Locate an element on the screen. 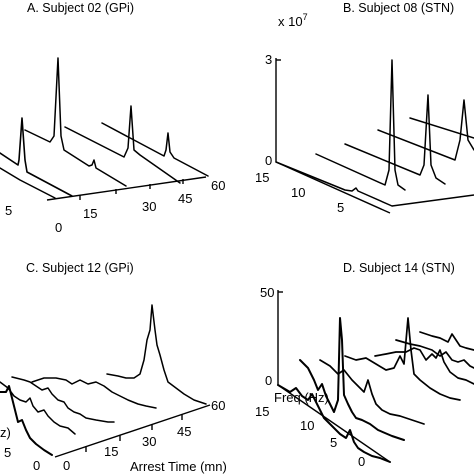  panel-a-time-ticks is located at coordinates (131, 189).